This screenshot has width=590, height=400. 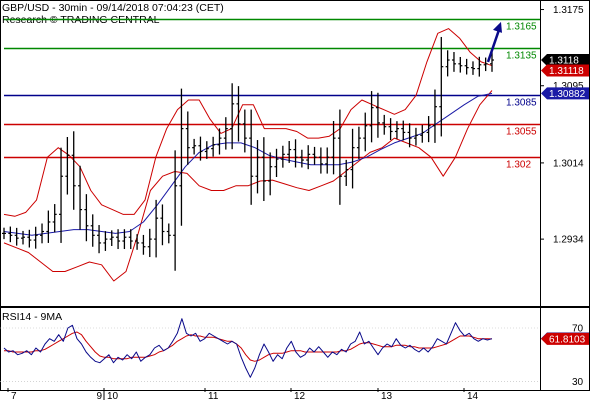 I want to click on x-tick-label-14: 14, so click(x=473, y=395).